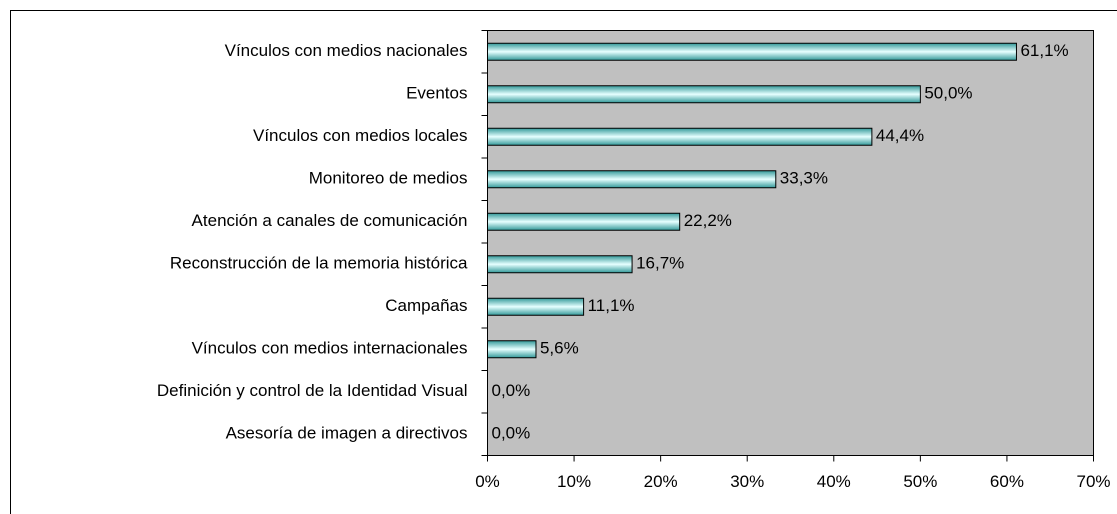 This screenshot has height=514, width=1117. Describe the element at coordinates (330, 220) in the screenshot. I see `y-tick-label: Atención a canales de comunicación` at that location.